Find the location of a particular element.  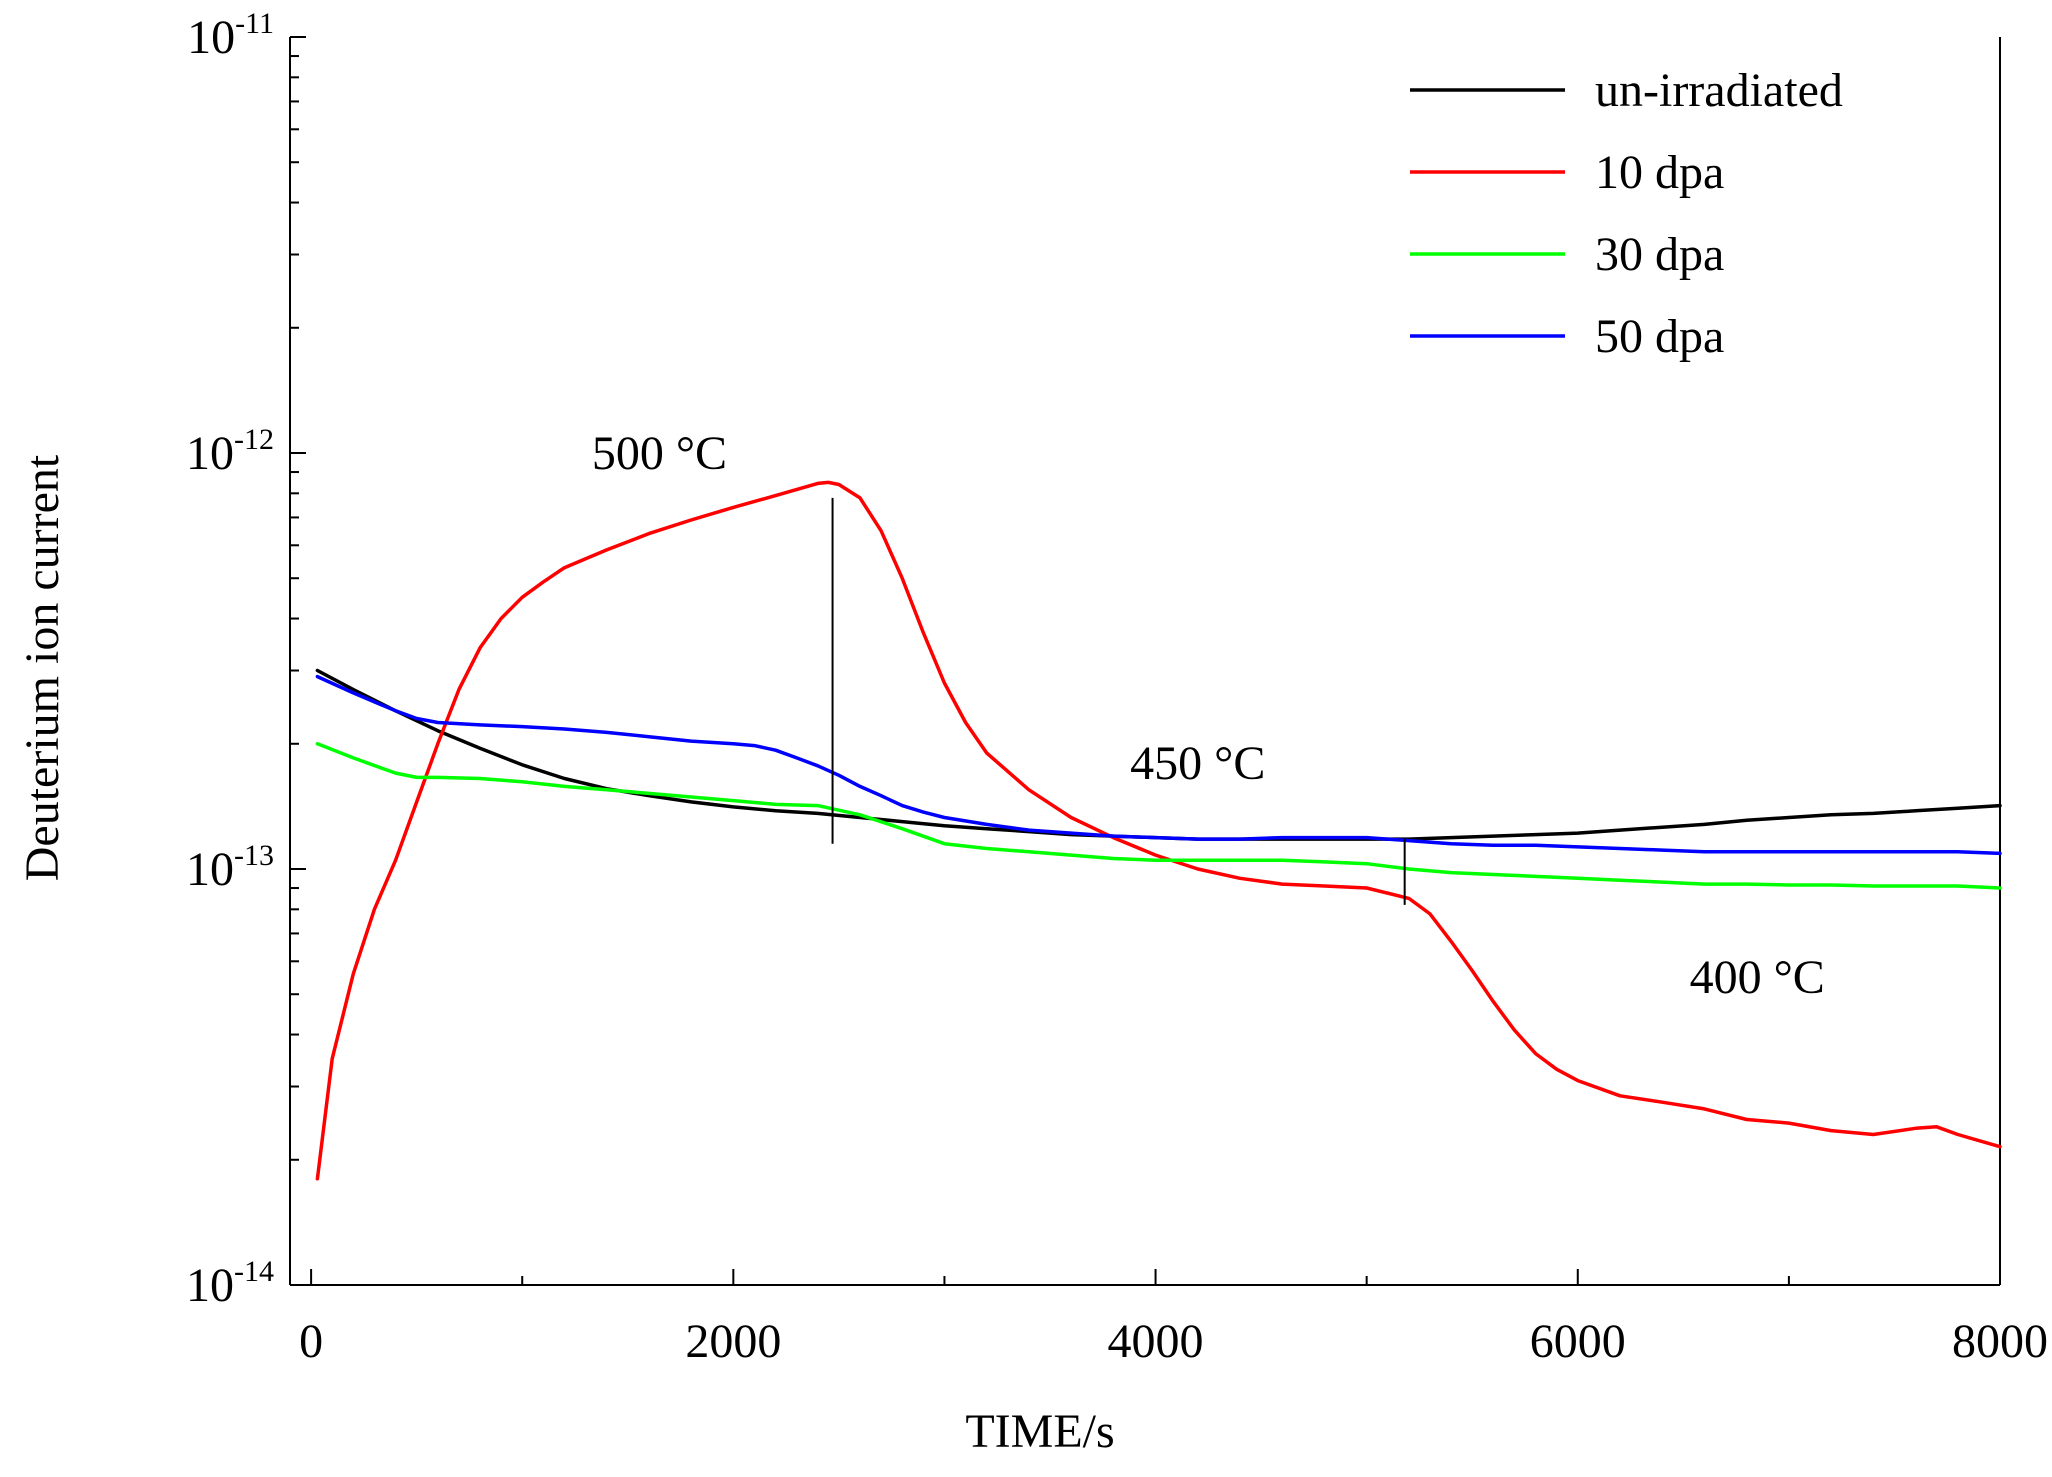

legend-label: 30 dpa is located at coordinates (1659, 254).